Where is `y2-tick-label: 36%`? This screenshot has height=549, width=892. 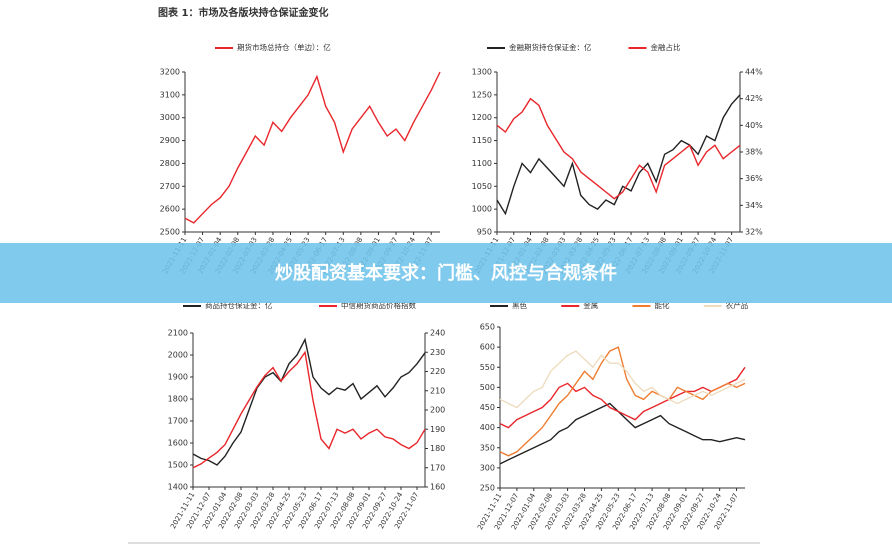
y2-tick-label: 36% is located at coordinates (754, 178).